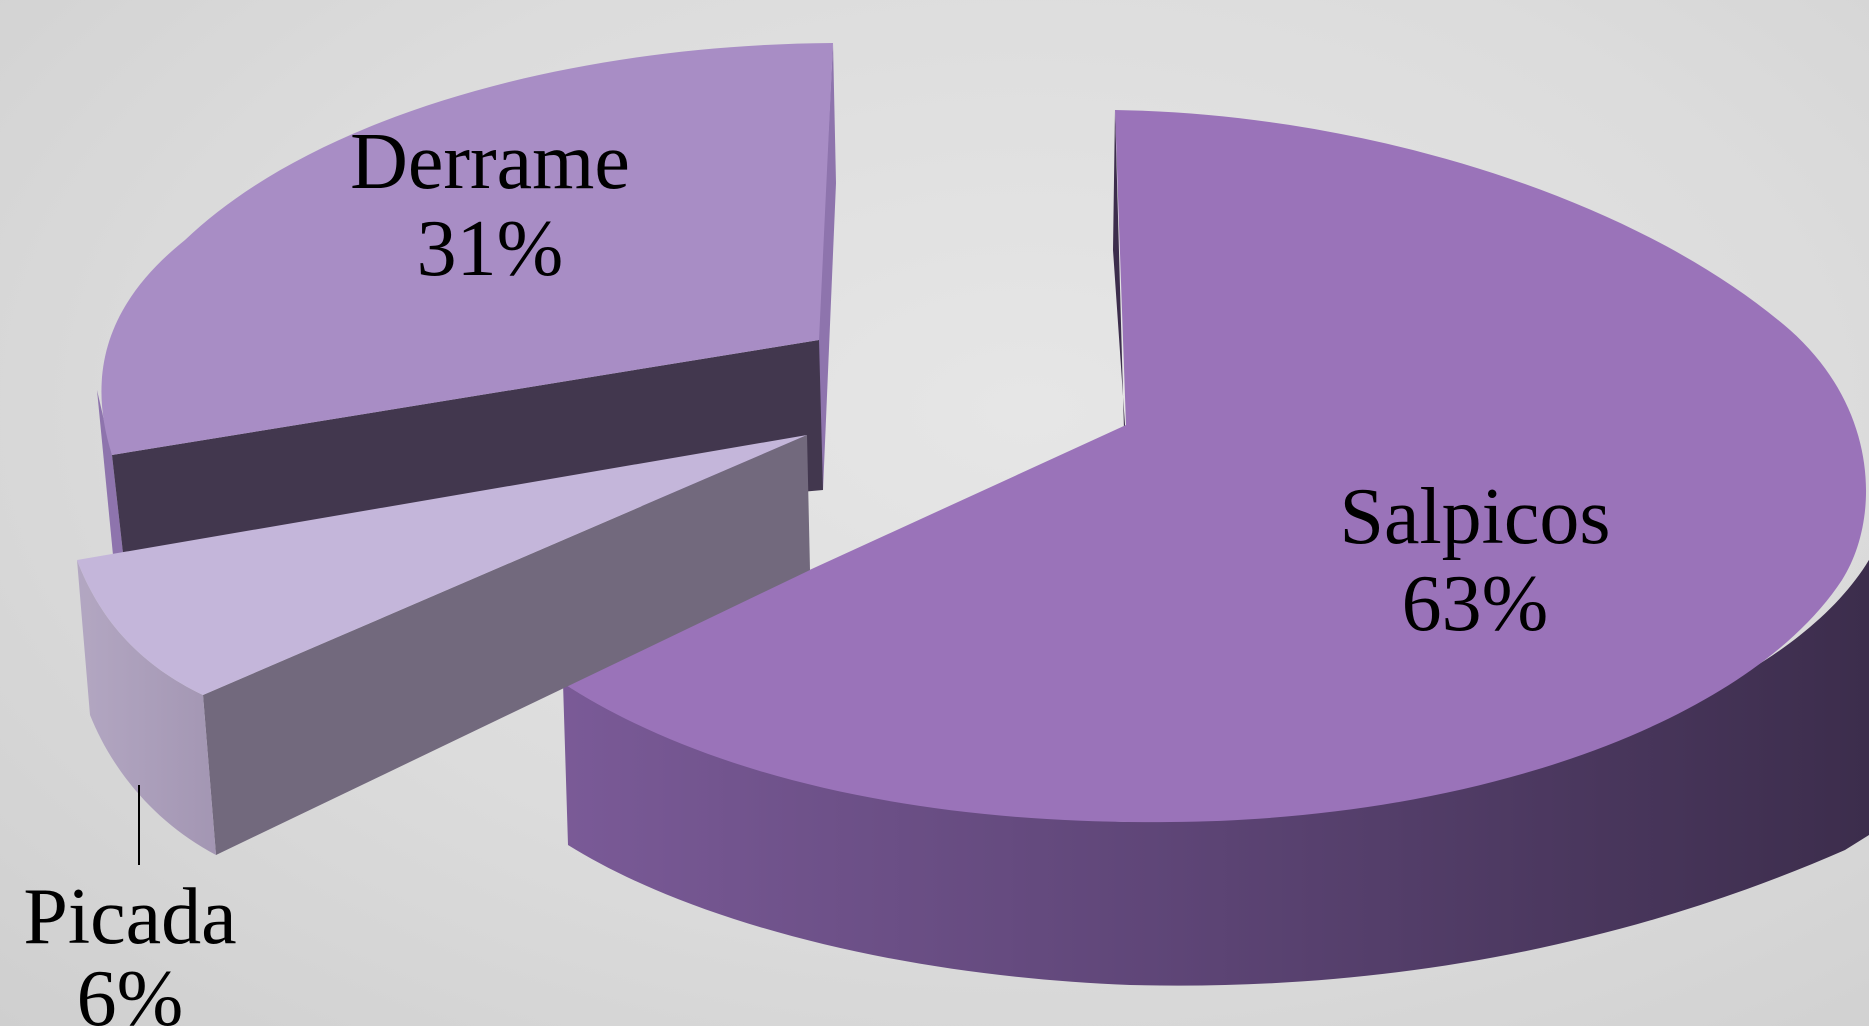 The height and width of the screenshot is (1026, 1869). What do you see at coordinates (130, 990) in the screenshot?
I see `label-percent: 6%` at bounding box center [130, 990].